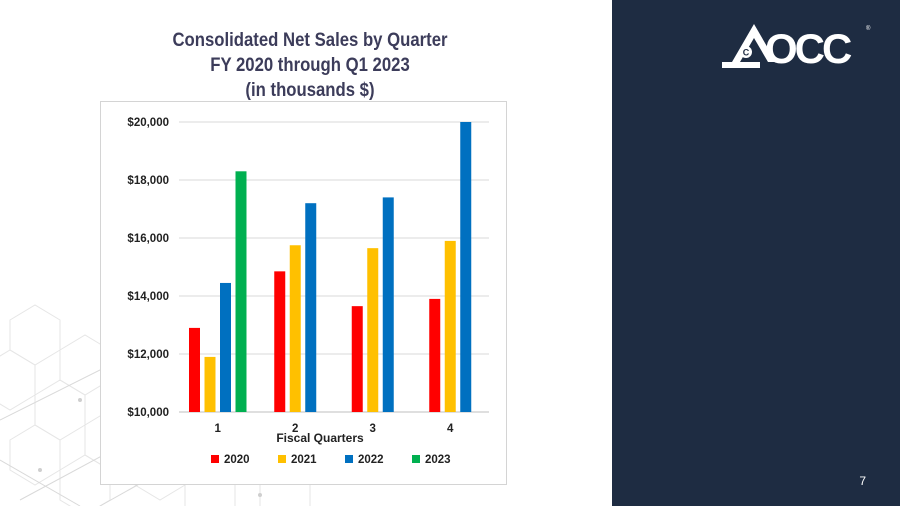 The image size is (900, 506). Describe the element at coordinates (746, 53) in the screenshot. I see `svg-text: C` at that location.